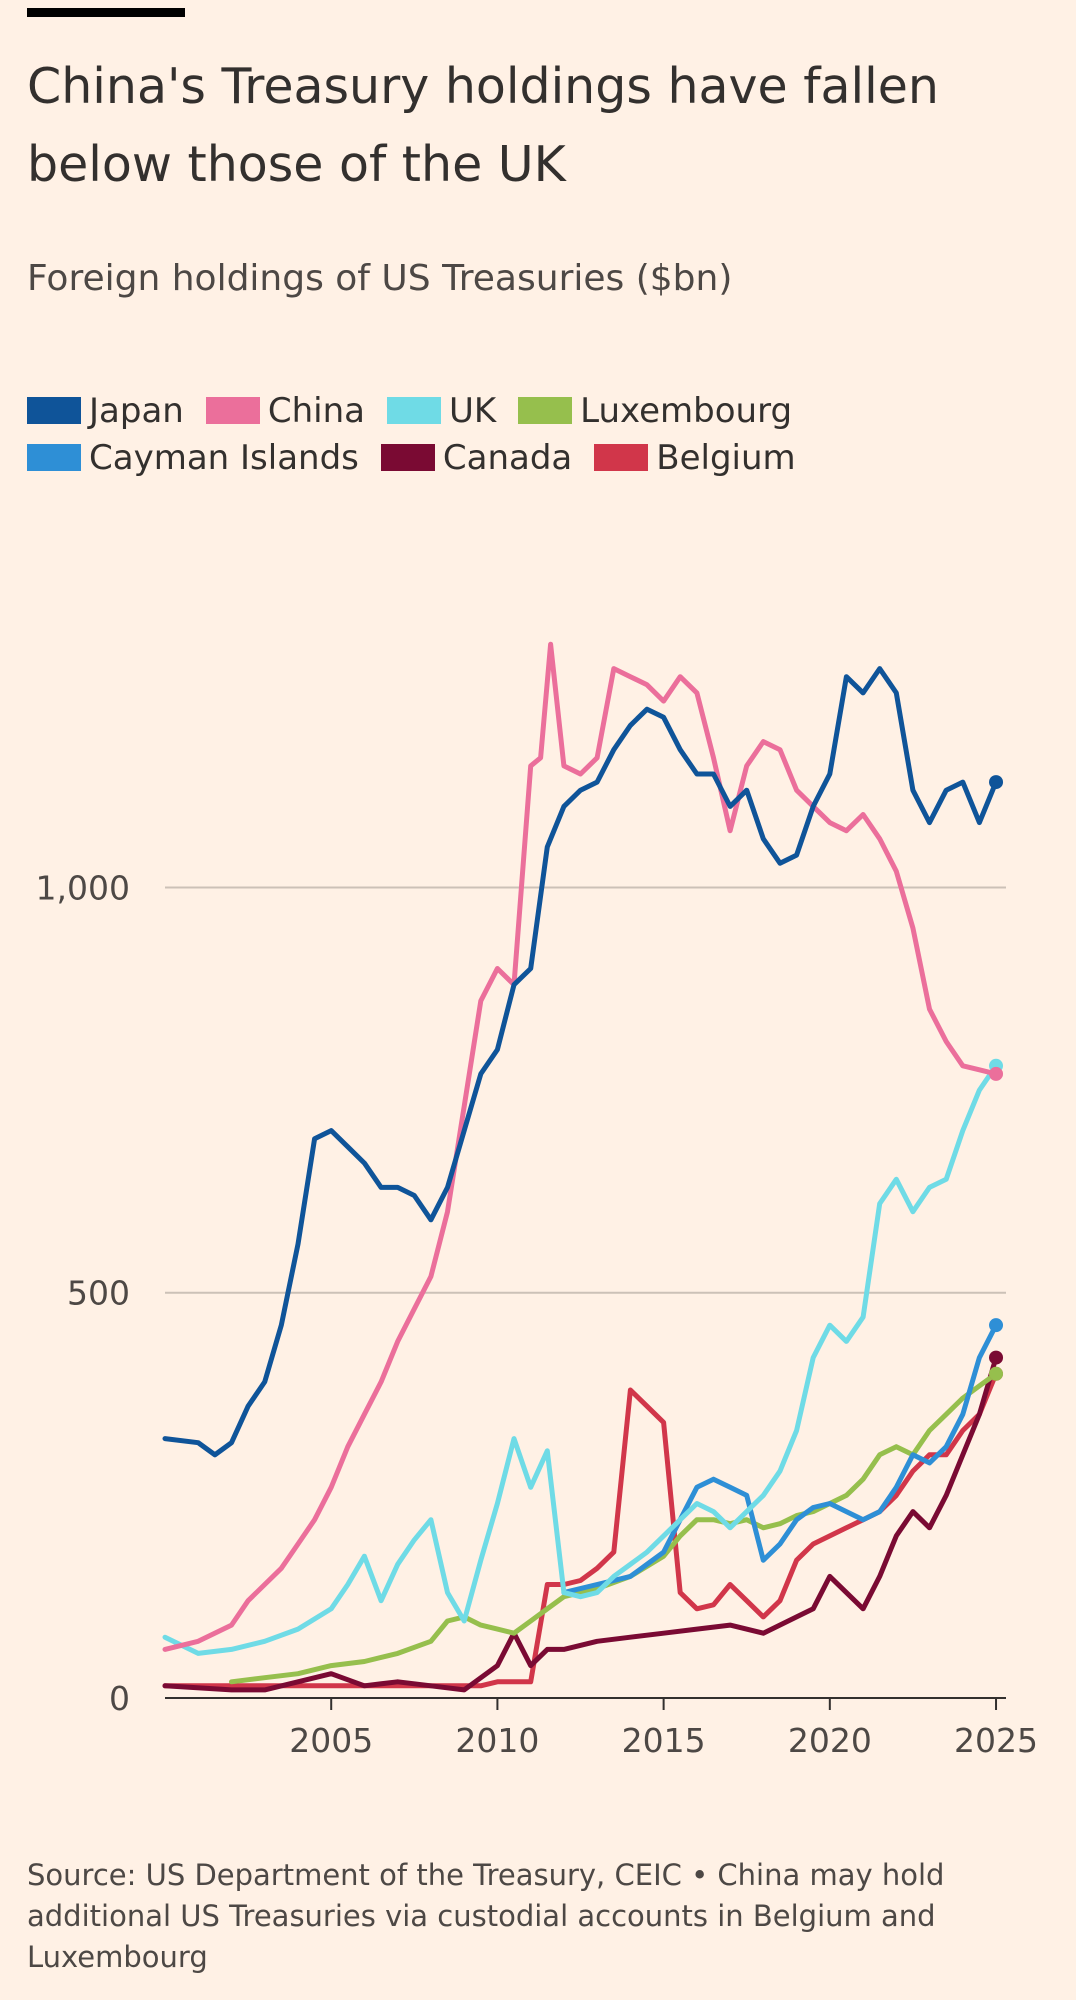 The height and width of the screenshot is (2000, 1076). What do you see at coordinates (996, 1740) in the screenshot?
I see `x-tick-label: 2025` at bounding box center [996, 1740].